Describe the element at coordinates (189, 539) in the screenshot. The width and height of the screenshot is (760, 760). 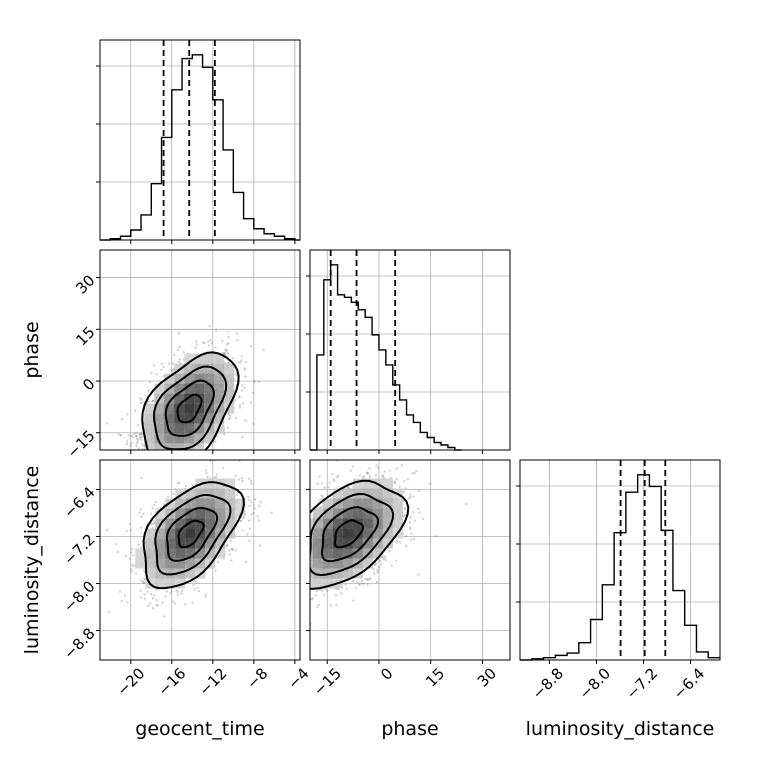
I see `scatter-inner` at that location.